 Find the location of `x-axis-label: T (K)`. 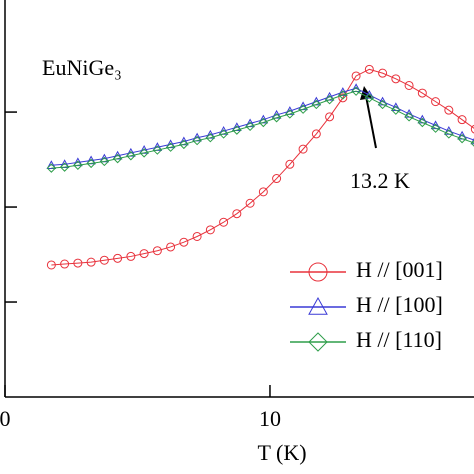

x-axis-label: T (K) is located at coordinates (281, 452).